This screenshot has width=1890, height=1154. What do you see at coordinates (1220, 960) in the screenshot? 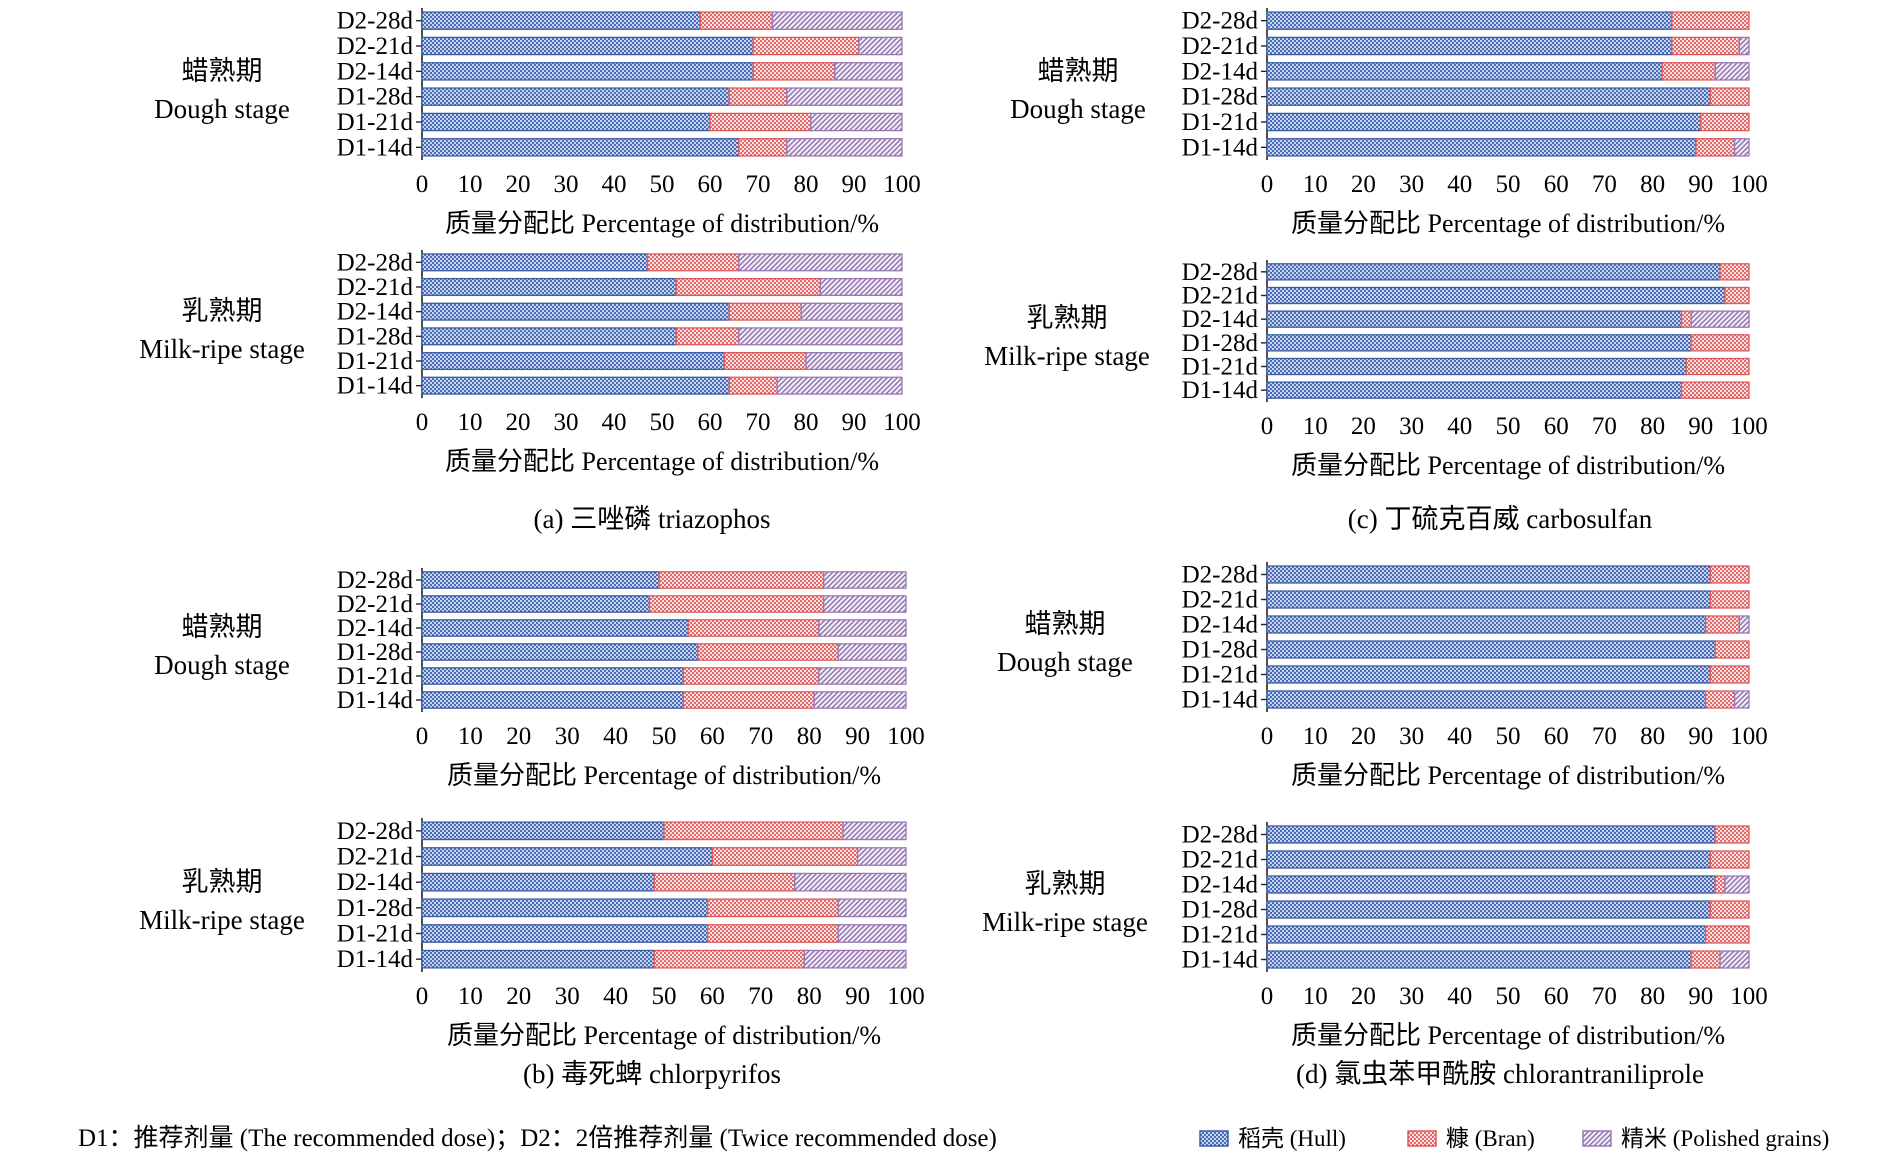
I see `category-label: D1-14d` at bounding box center [1220, 960].